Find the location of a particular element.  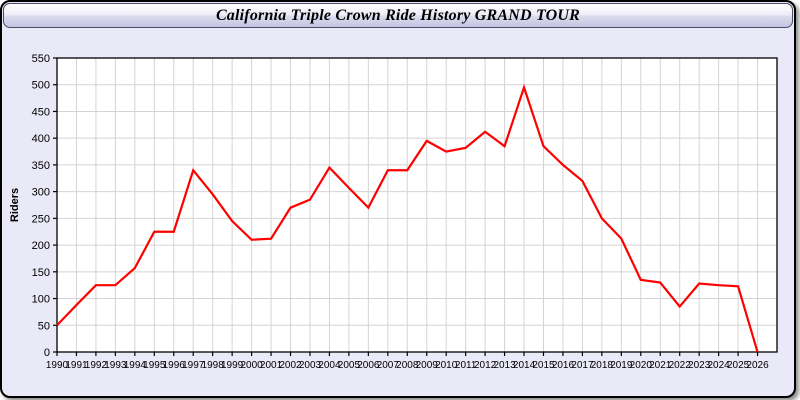

x-tick-label: 2019 is located at coordinates (621, 365).